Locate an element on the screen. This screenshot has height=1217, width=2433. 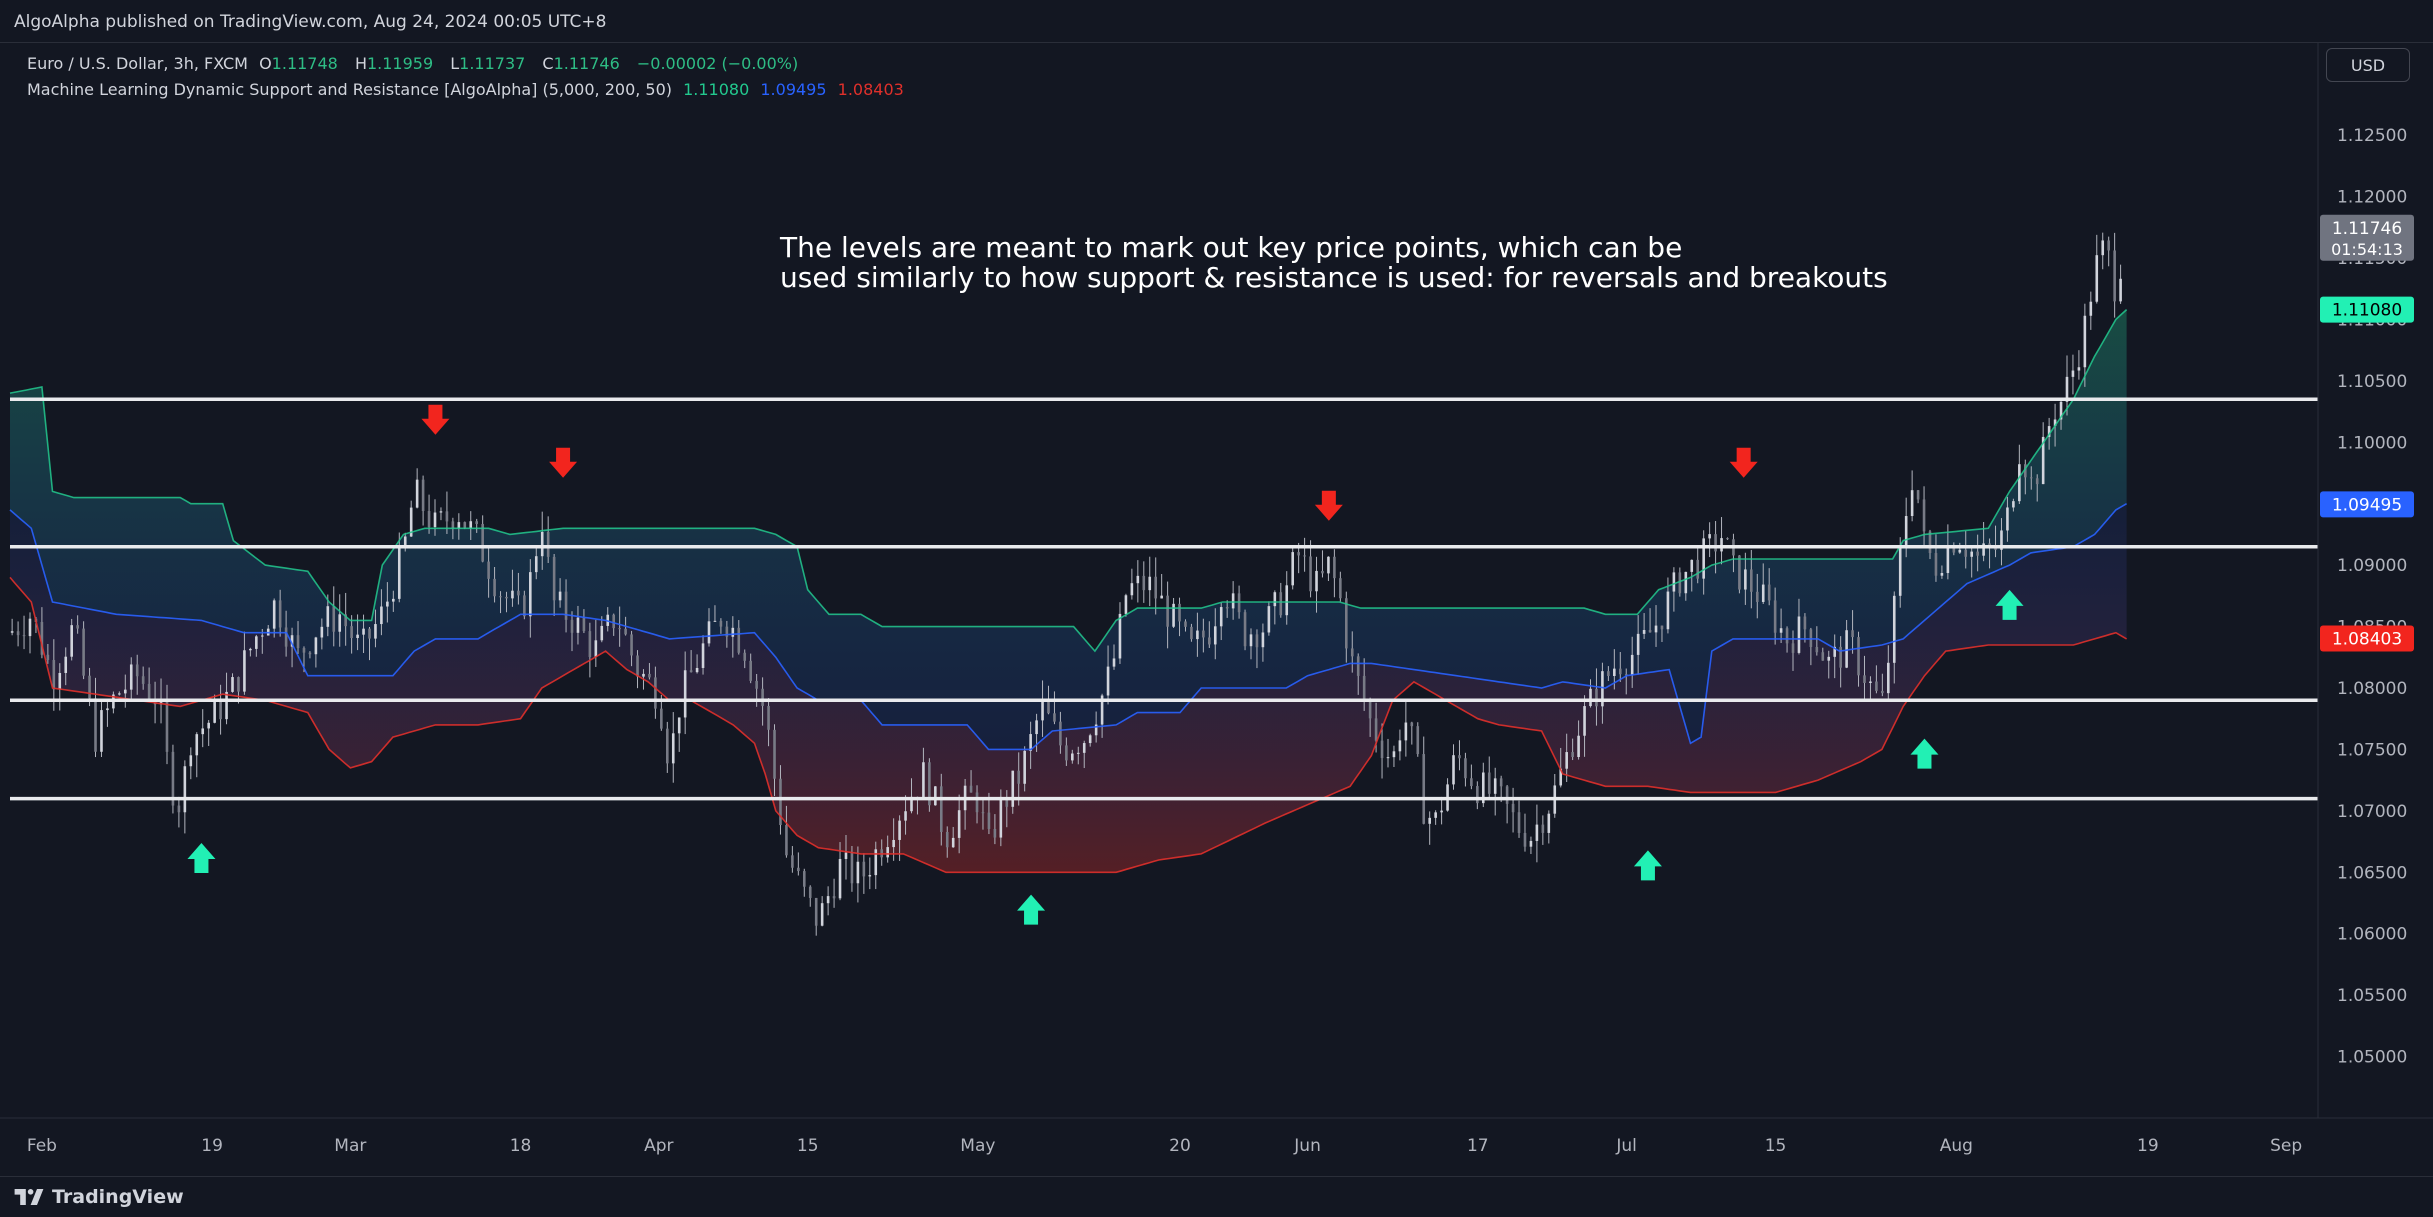
indicator-upper-value: 1.11080 is located at coordinates (716, 89).